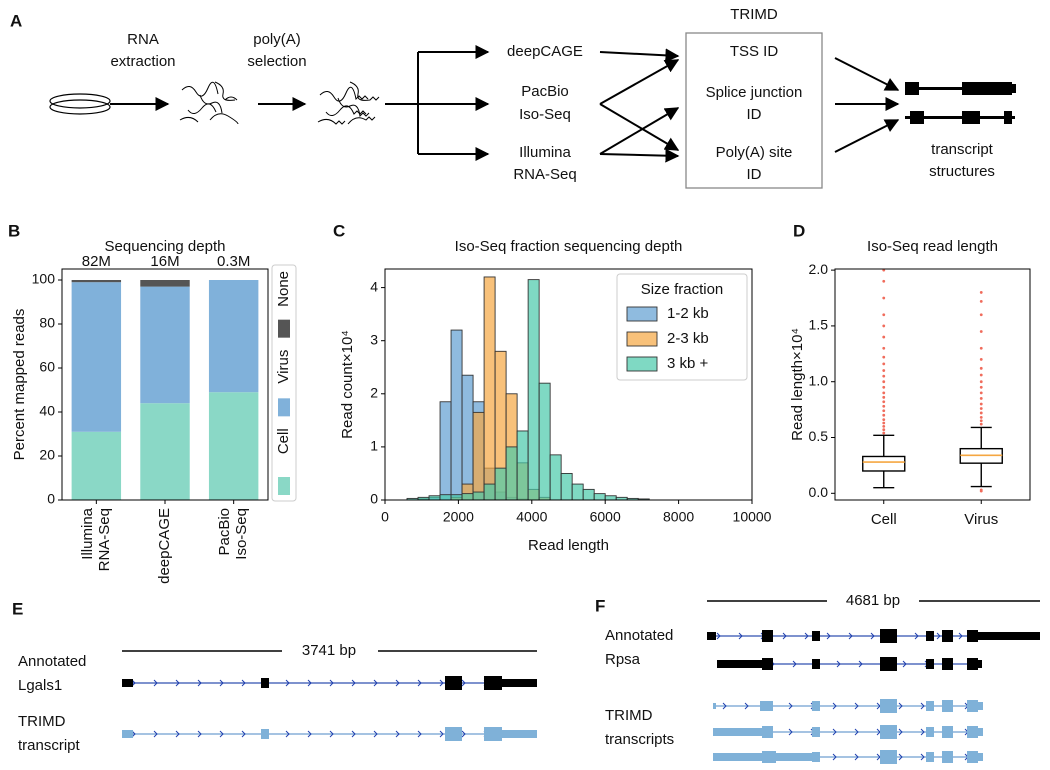  Describe the element at coordinates (932, 384) in the screenshot. I see `axes-frame` at that location.